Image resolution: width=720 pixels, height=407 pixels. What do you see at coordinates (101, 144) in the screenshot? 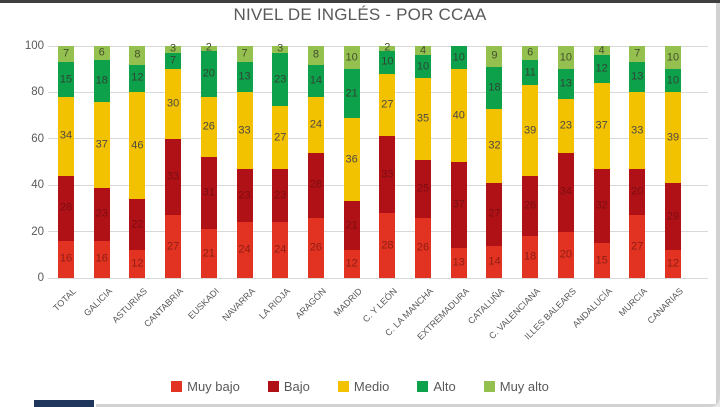
I see `bar-segment-label: 37` at bounding box center [101, 144].